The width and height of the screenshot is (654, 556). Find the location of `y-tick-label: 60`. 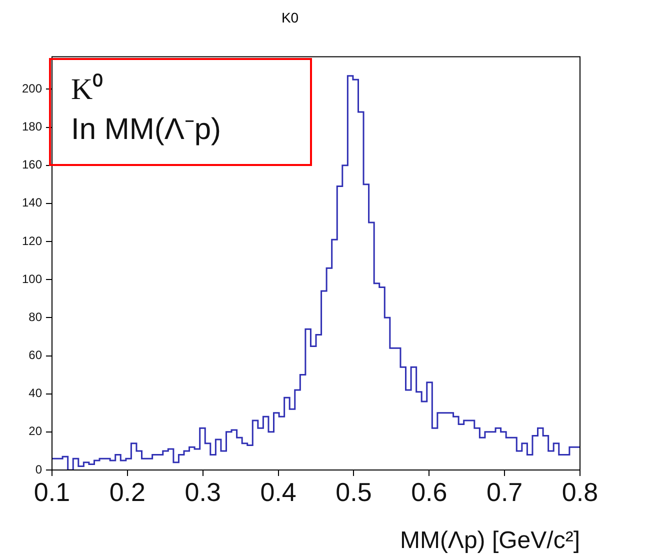

y-tick-label: 60 is located at coordinates (35, 355).